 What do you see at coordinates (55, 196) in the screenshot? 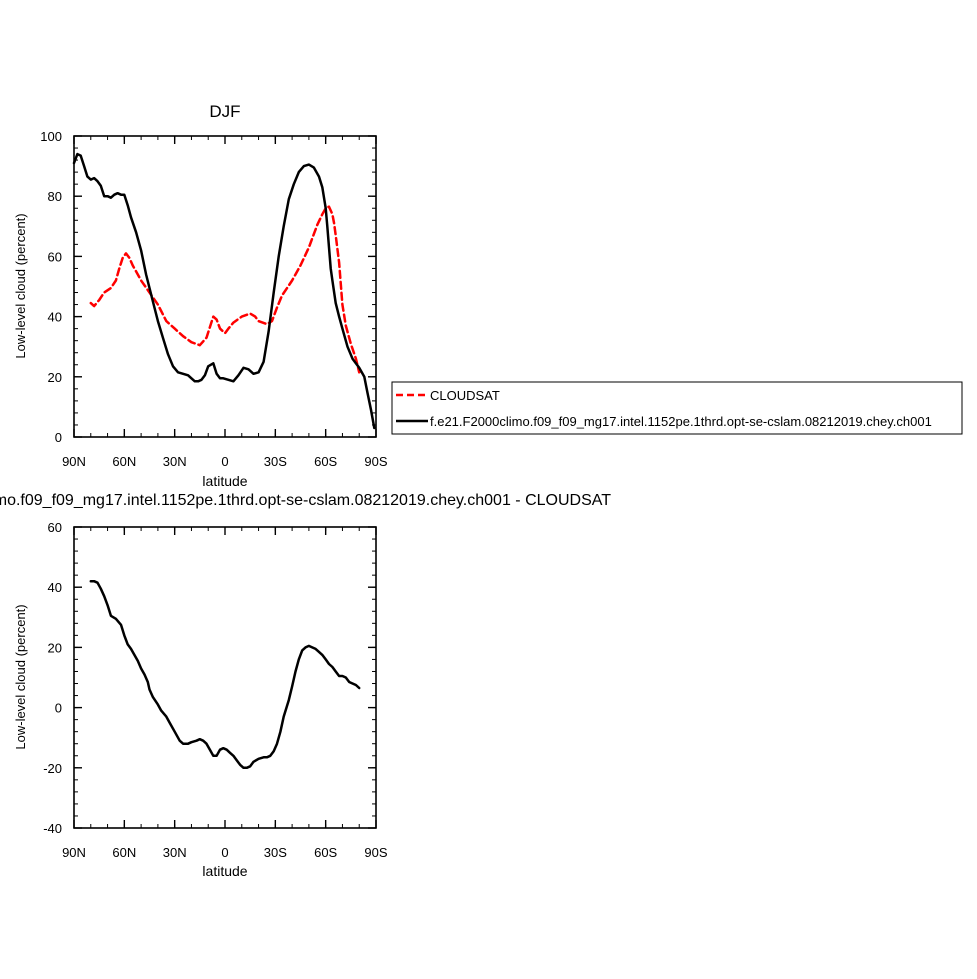
I see `y-tick-label: 80` at bounding box center [55, 196].